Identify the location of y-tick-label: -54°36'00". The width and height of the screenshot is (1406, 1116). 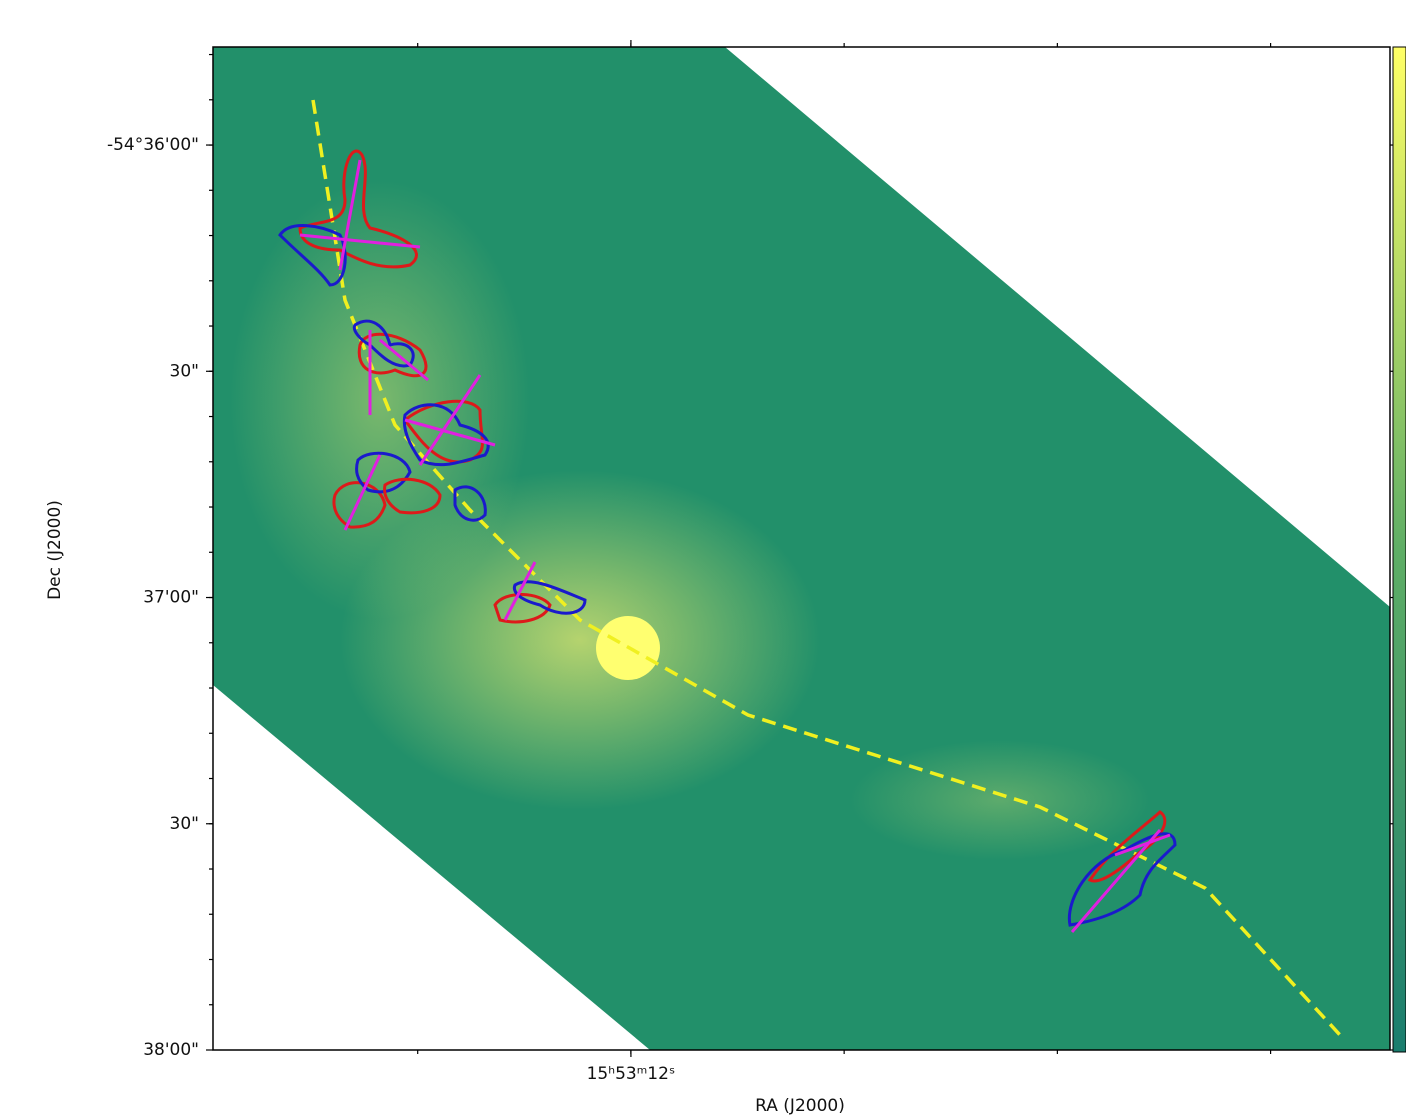
(153, 145).